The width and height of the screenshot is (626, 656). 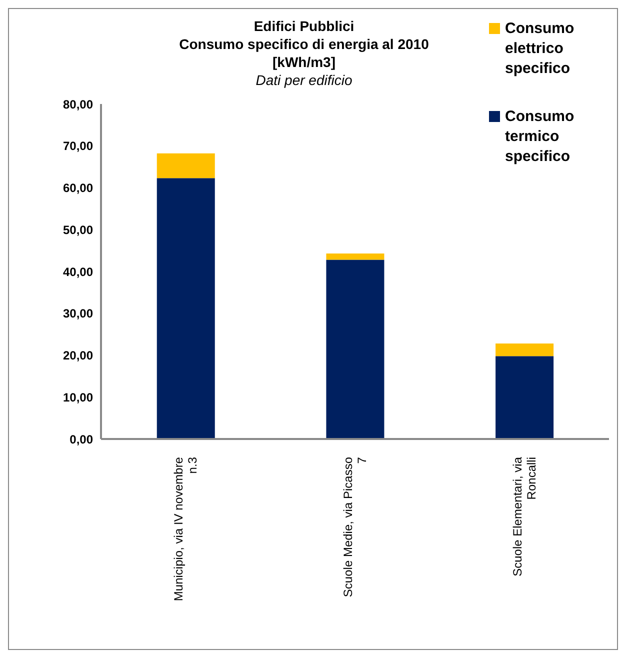 I want to click on y-tick-label: 30,00, so click(x=78, y=313).